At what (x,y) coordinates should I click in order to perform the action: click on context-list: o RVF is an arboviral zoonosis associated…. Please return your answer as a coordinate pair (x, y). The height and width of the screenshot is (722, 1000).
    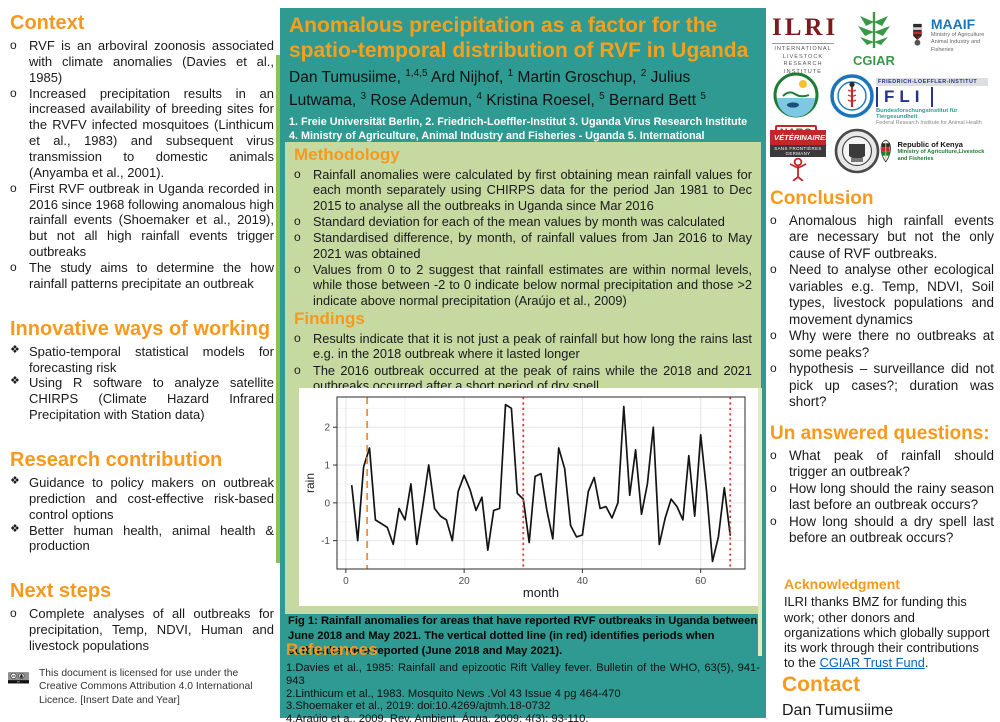
    Looking at the image, I should click on (142, 165).